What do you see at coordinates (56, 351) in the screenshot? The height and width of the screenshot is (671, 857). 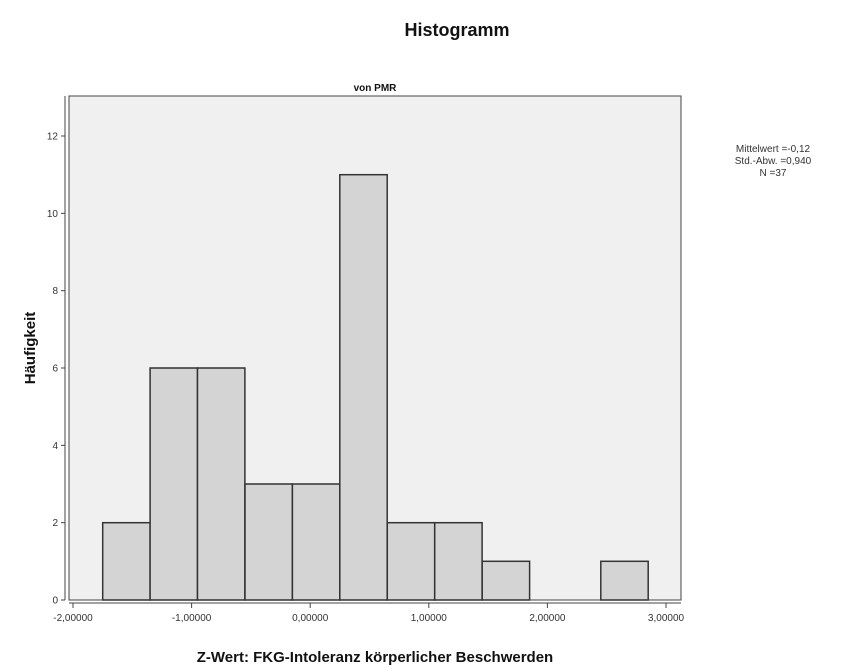 I see `y-axis: 0 2 4 6 8 10 12` at bounding box center [56, 351].